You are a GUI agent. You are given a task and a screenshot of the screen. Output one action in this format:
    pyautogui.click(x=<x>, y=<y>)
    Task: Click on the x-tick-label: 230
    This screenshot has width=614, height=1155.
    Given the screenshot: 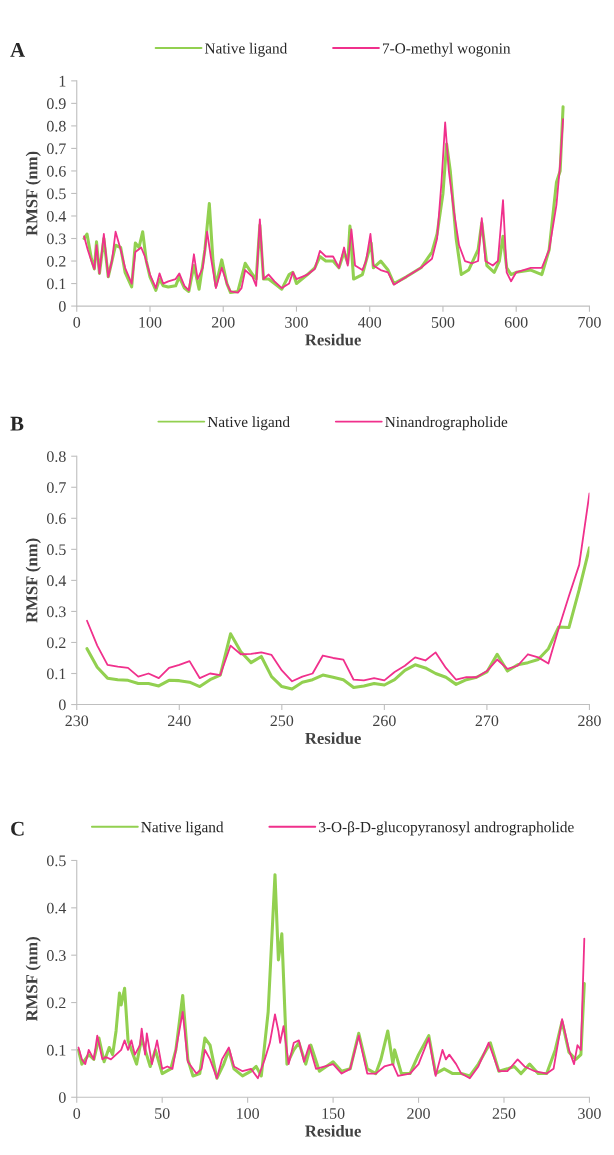 What is the action you would take?
    pyautogui.click(x=77, y=721)
    